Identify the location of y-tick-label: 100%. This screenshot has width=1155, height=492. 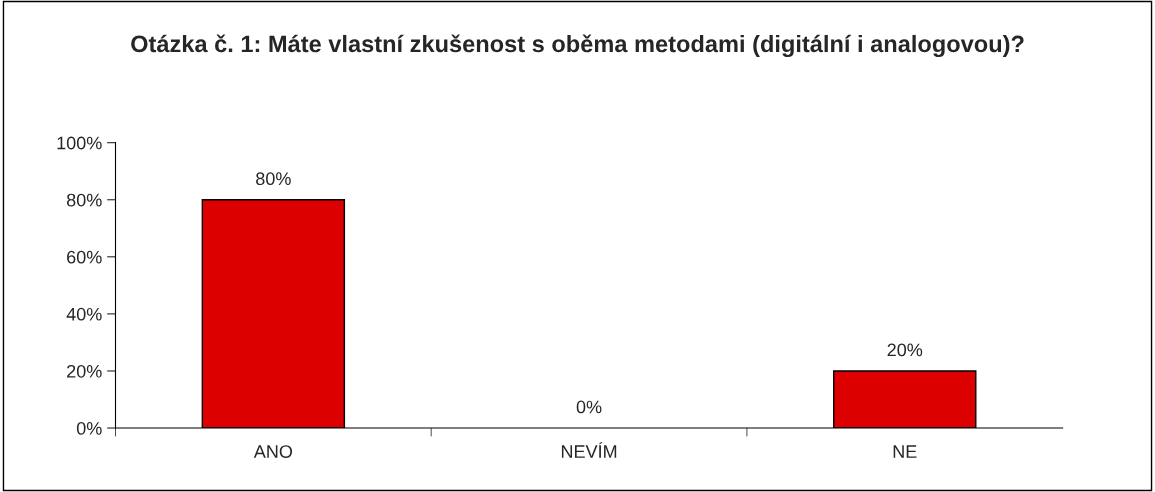
(79, 143).